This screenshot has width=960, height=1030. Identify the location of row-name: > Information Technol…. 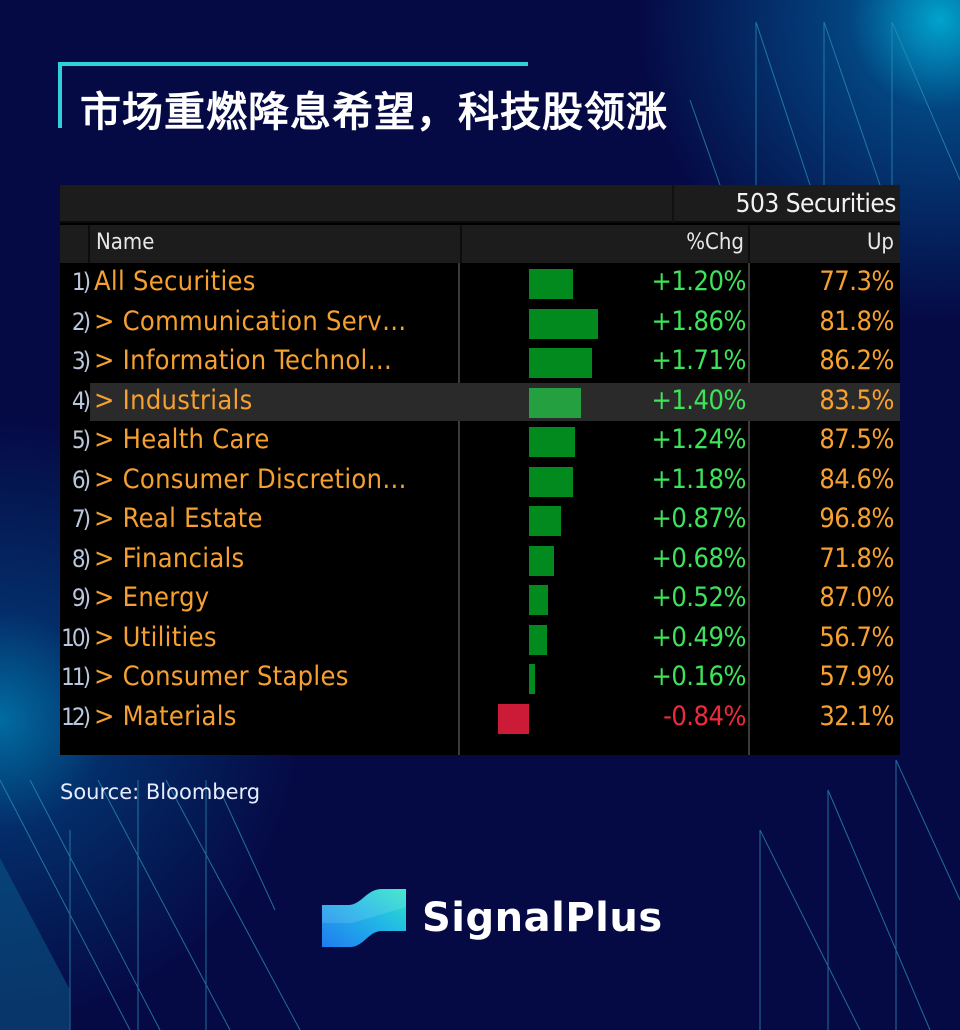
(243, 360).